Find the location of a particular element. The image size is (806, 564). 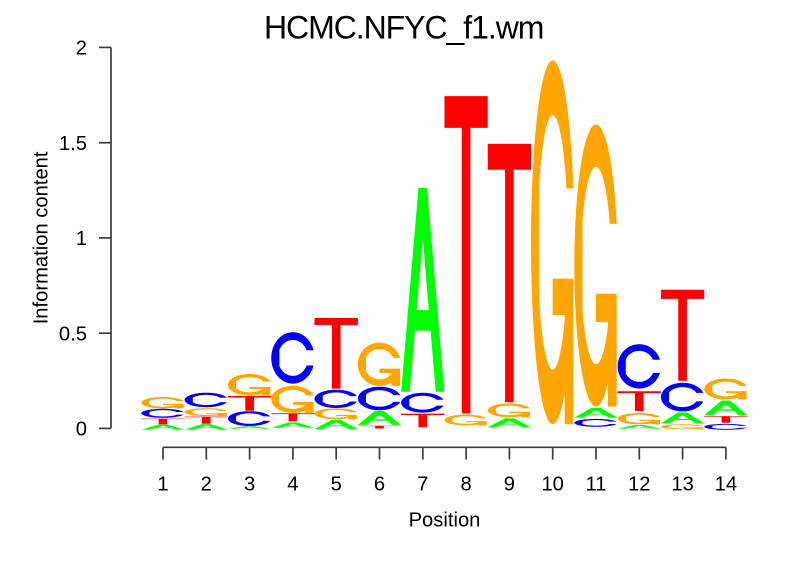

svg-text: 10 is located at coordinates (552, 484).